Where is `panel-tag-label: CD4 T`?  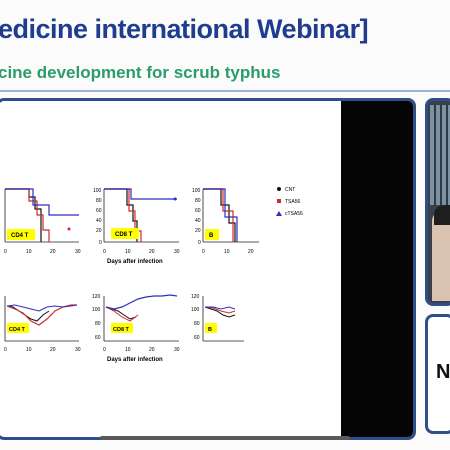 panel-tag-label: CD4 T is located at coordinates (20, 236).